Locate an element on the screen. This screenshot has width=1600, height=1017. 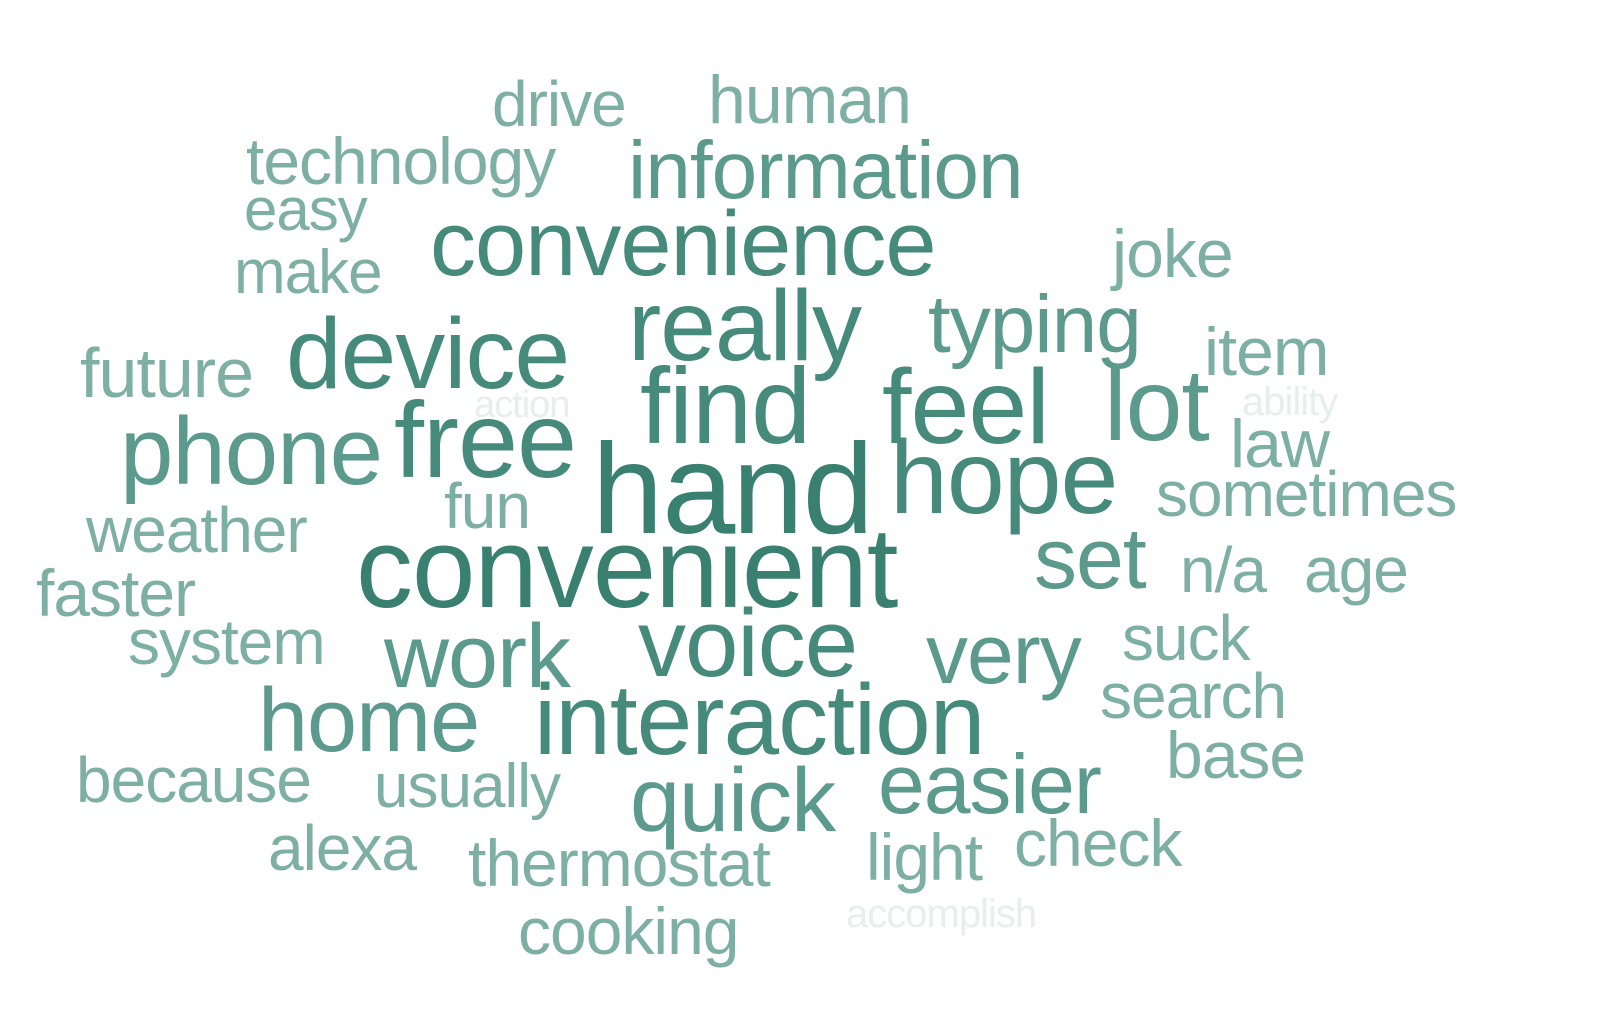
word-action: action is located at coordinates (522, 405).